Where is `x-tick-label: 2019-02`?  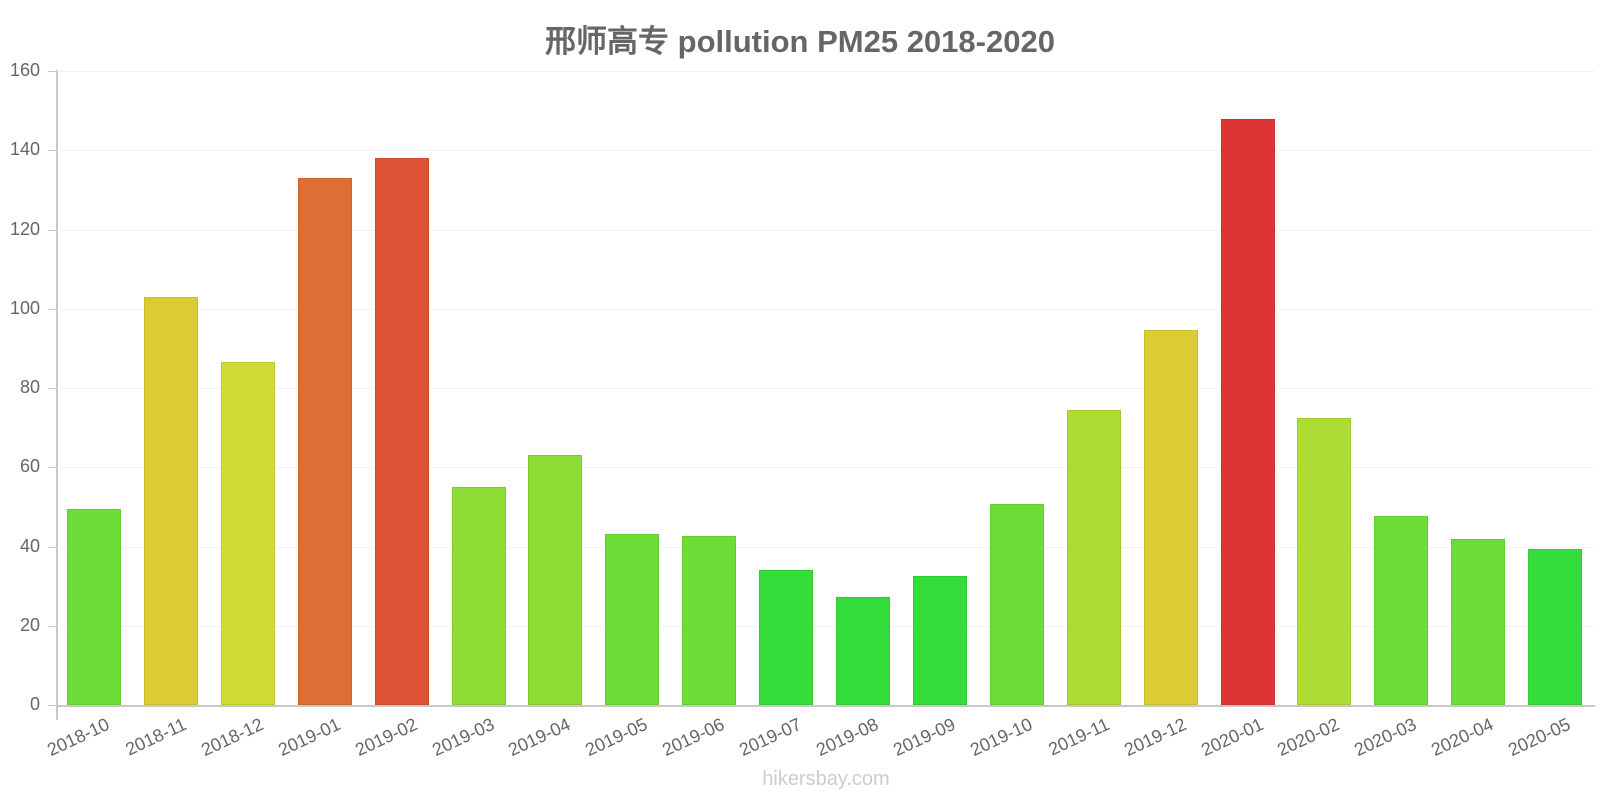
x-tick-label: 2019-02 is located at coordinates (386, 737).